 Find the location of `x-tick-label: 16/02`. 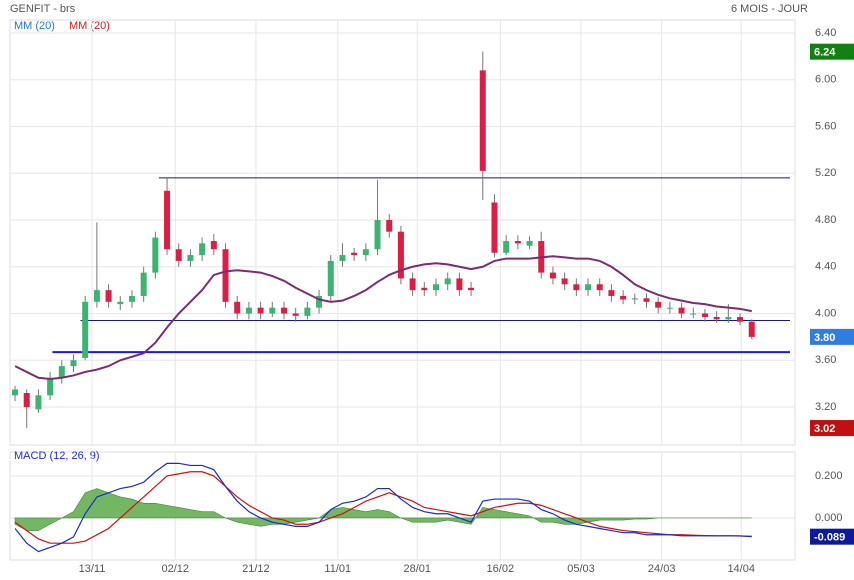

x-tick-label: 16/02 is located at coordinates (501, 569).